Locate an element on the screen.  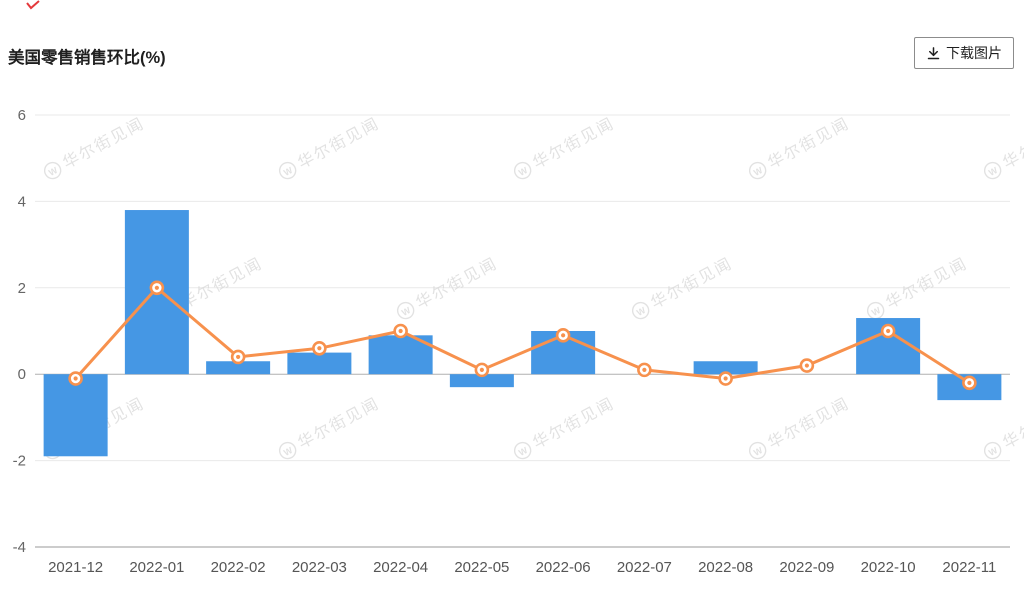
x-axis-label: 2022-06 is located at coordinates (563, 567).